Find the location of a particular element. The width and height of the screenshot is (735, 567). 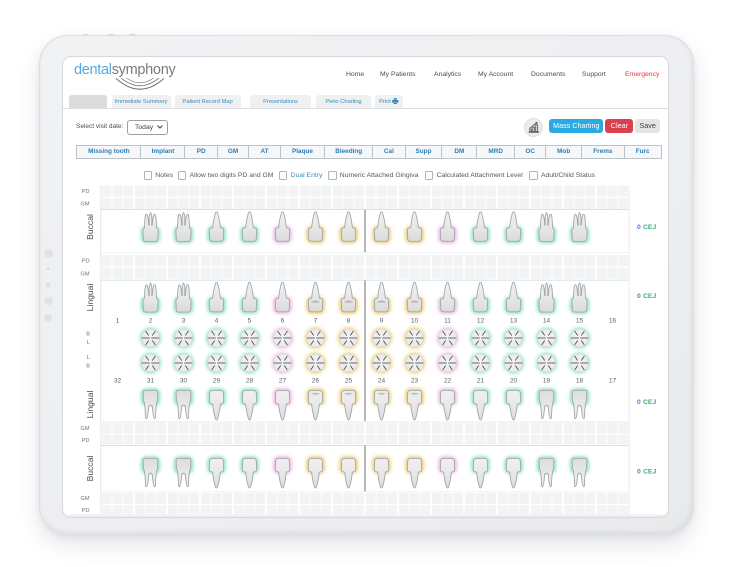

svg-text: 18 is located at coordinates (580, 381).